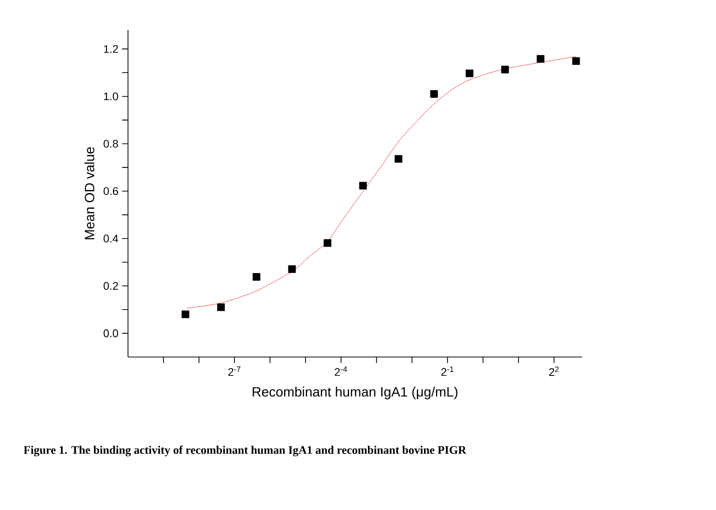 The height and width of the screenshot is (510, 716). I want to click on x-tick-label: 2$^{2}$, so click(554, 371).